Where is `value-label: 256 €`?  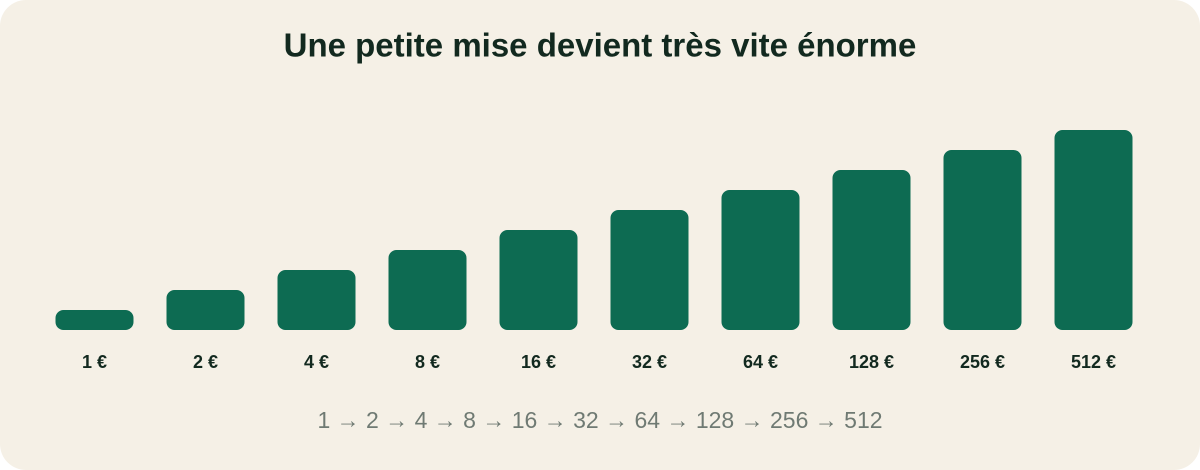
value-label: 256 € is located at coordinates (982, 362).